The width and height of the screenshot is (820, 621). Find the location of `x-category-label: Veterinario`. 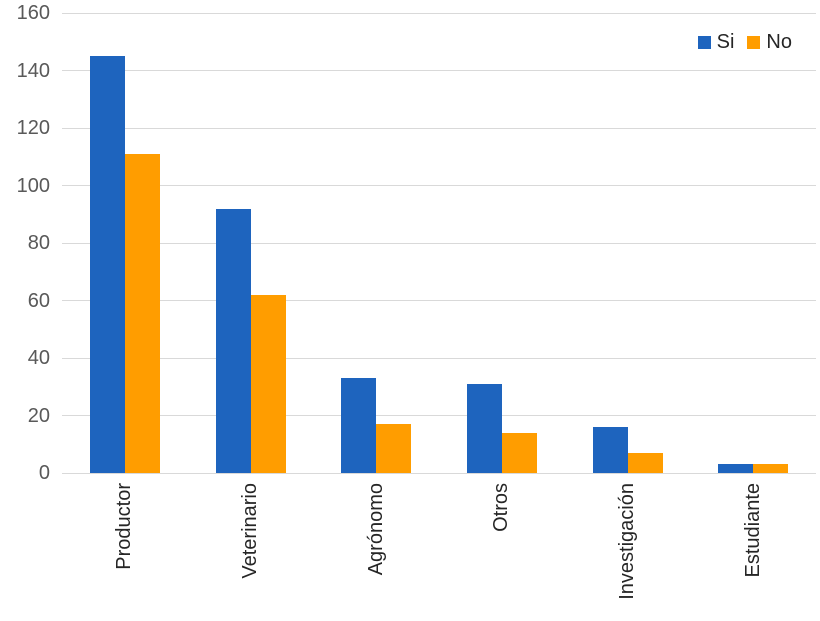

x-category-label: Veterinario is located at coordinates (250, 531).